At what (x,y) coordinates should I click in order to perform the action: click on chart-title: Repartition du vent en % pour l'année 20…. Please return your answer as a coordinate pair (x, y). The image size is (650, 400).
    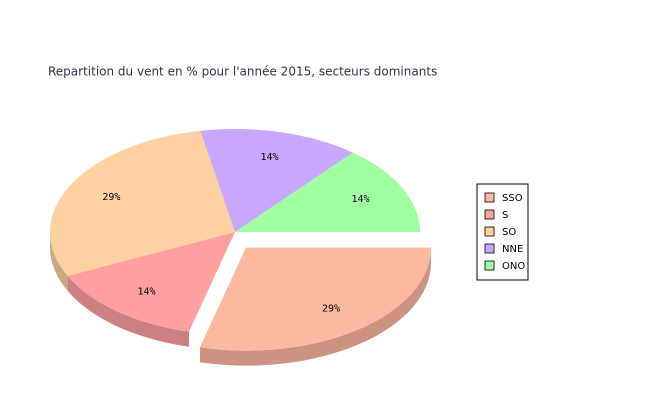
    Looking at the image, I should click on (242, 72).